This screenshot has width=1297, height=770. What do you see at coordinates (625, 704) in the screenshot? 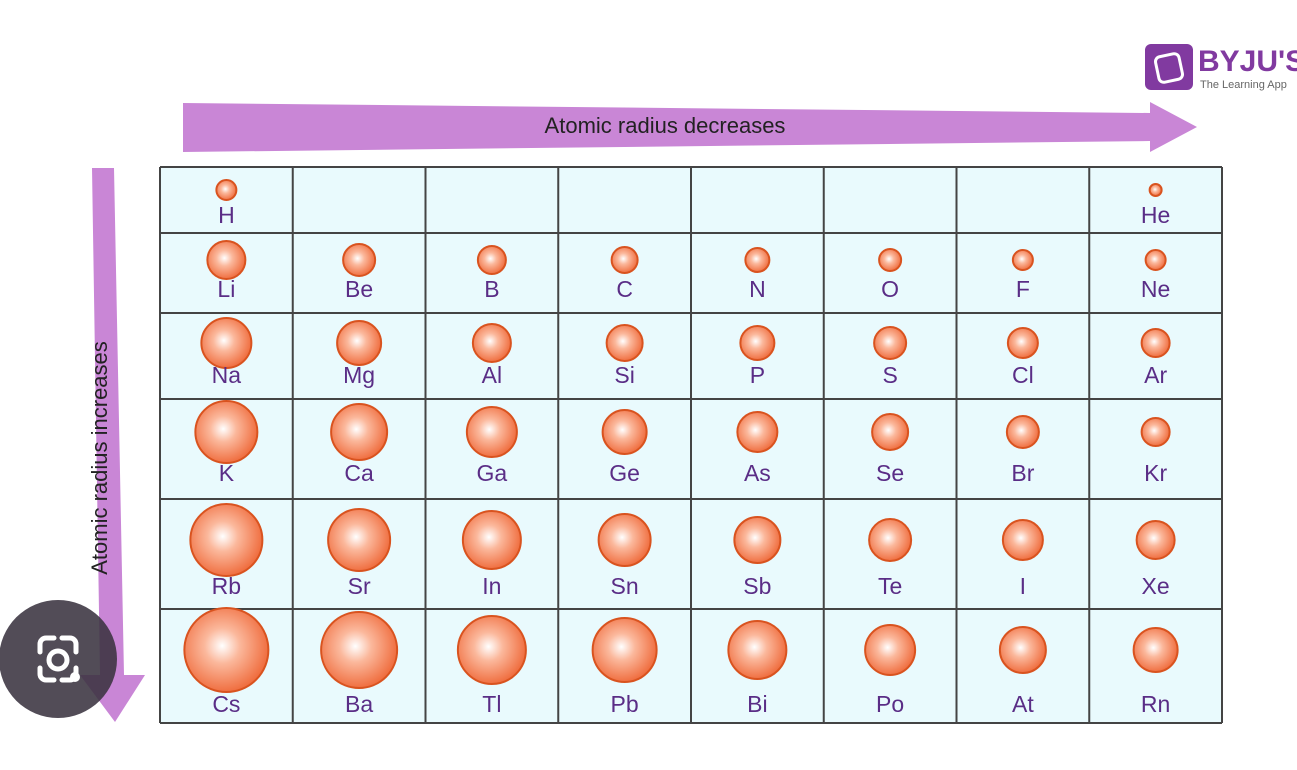
I see `element-symbol: Pb` at bounding box center [625, 704].